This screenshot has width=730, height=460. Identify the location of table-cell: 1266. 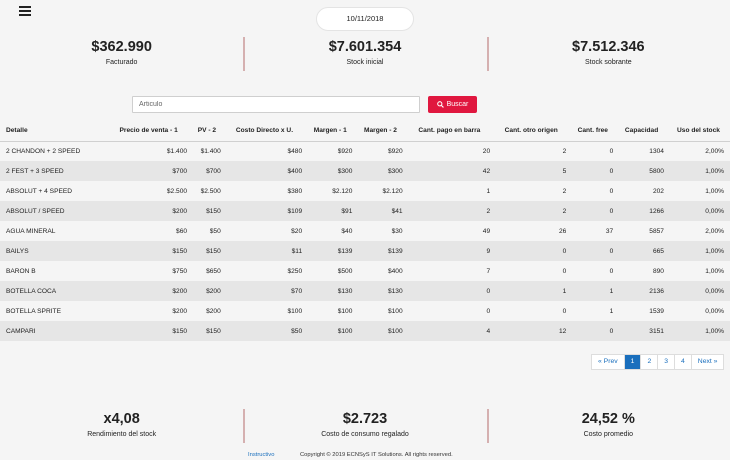
(656, 211).